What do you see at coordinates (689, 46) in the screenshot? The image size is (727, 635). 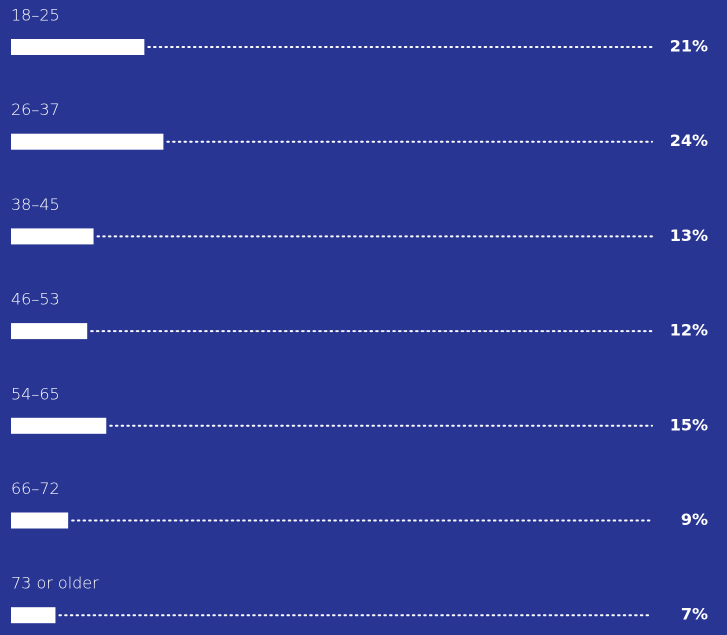 I see `value-label: 21%` at bounding box center [689, 46].